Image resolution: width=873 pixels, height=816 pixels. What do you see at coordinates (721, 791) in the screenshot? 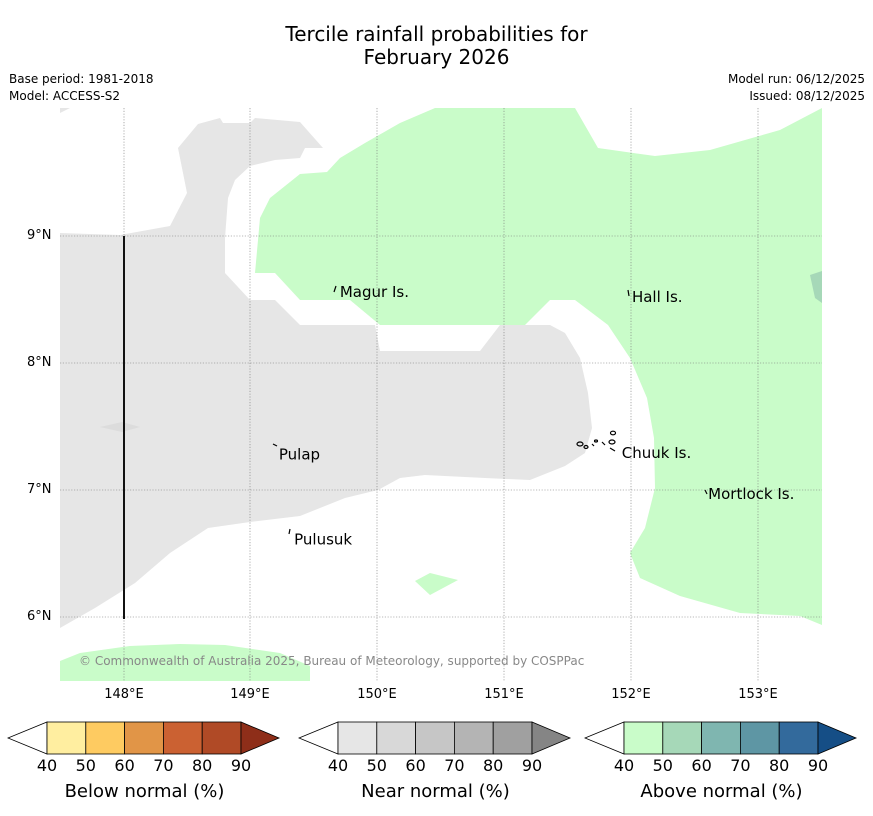
I see `colorbar-label: Above normal (%)` at bounding box center [721, 791].